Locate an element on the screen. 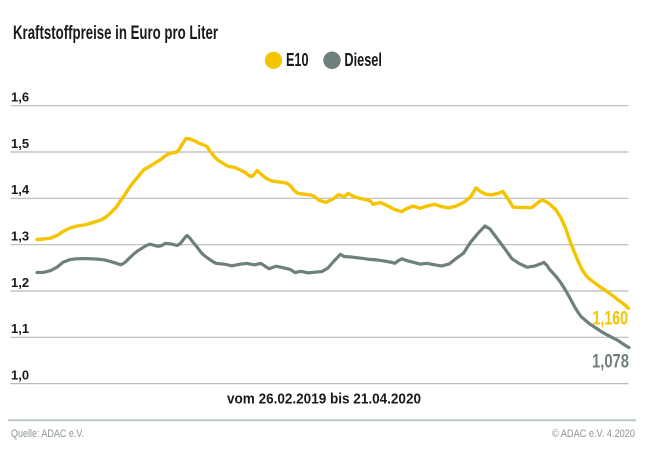 This screenshot has width=650, height=469. svg-text: 1,0 is located at coordinates (20, 374).